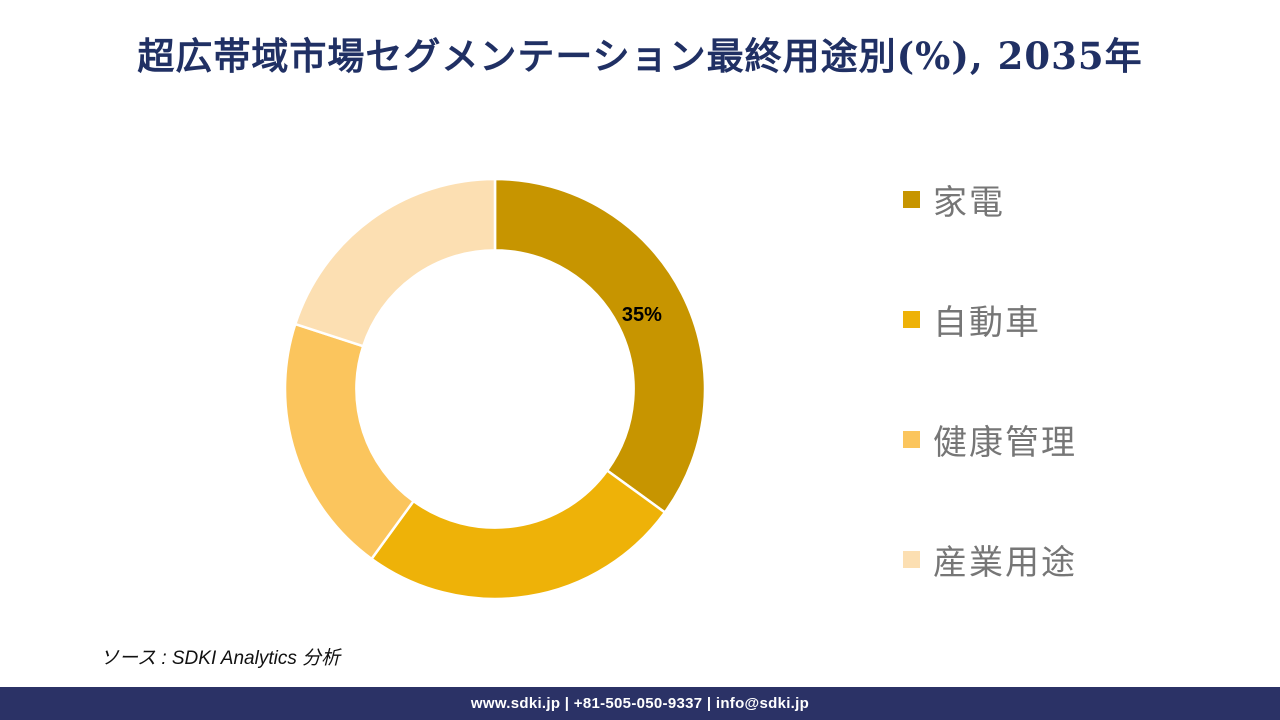 This screenshot has height=720, width=1280. Describe the element at coordinates (640, 56) in the screenshot. I see `chart-title: 超広帯域市場セグメンテーション最終用途別(%), 2035年` at that location.